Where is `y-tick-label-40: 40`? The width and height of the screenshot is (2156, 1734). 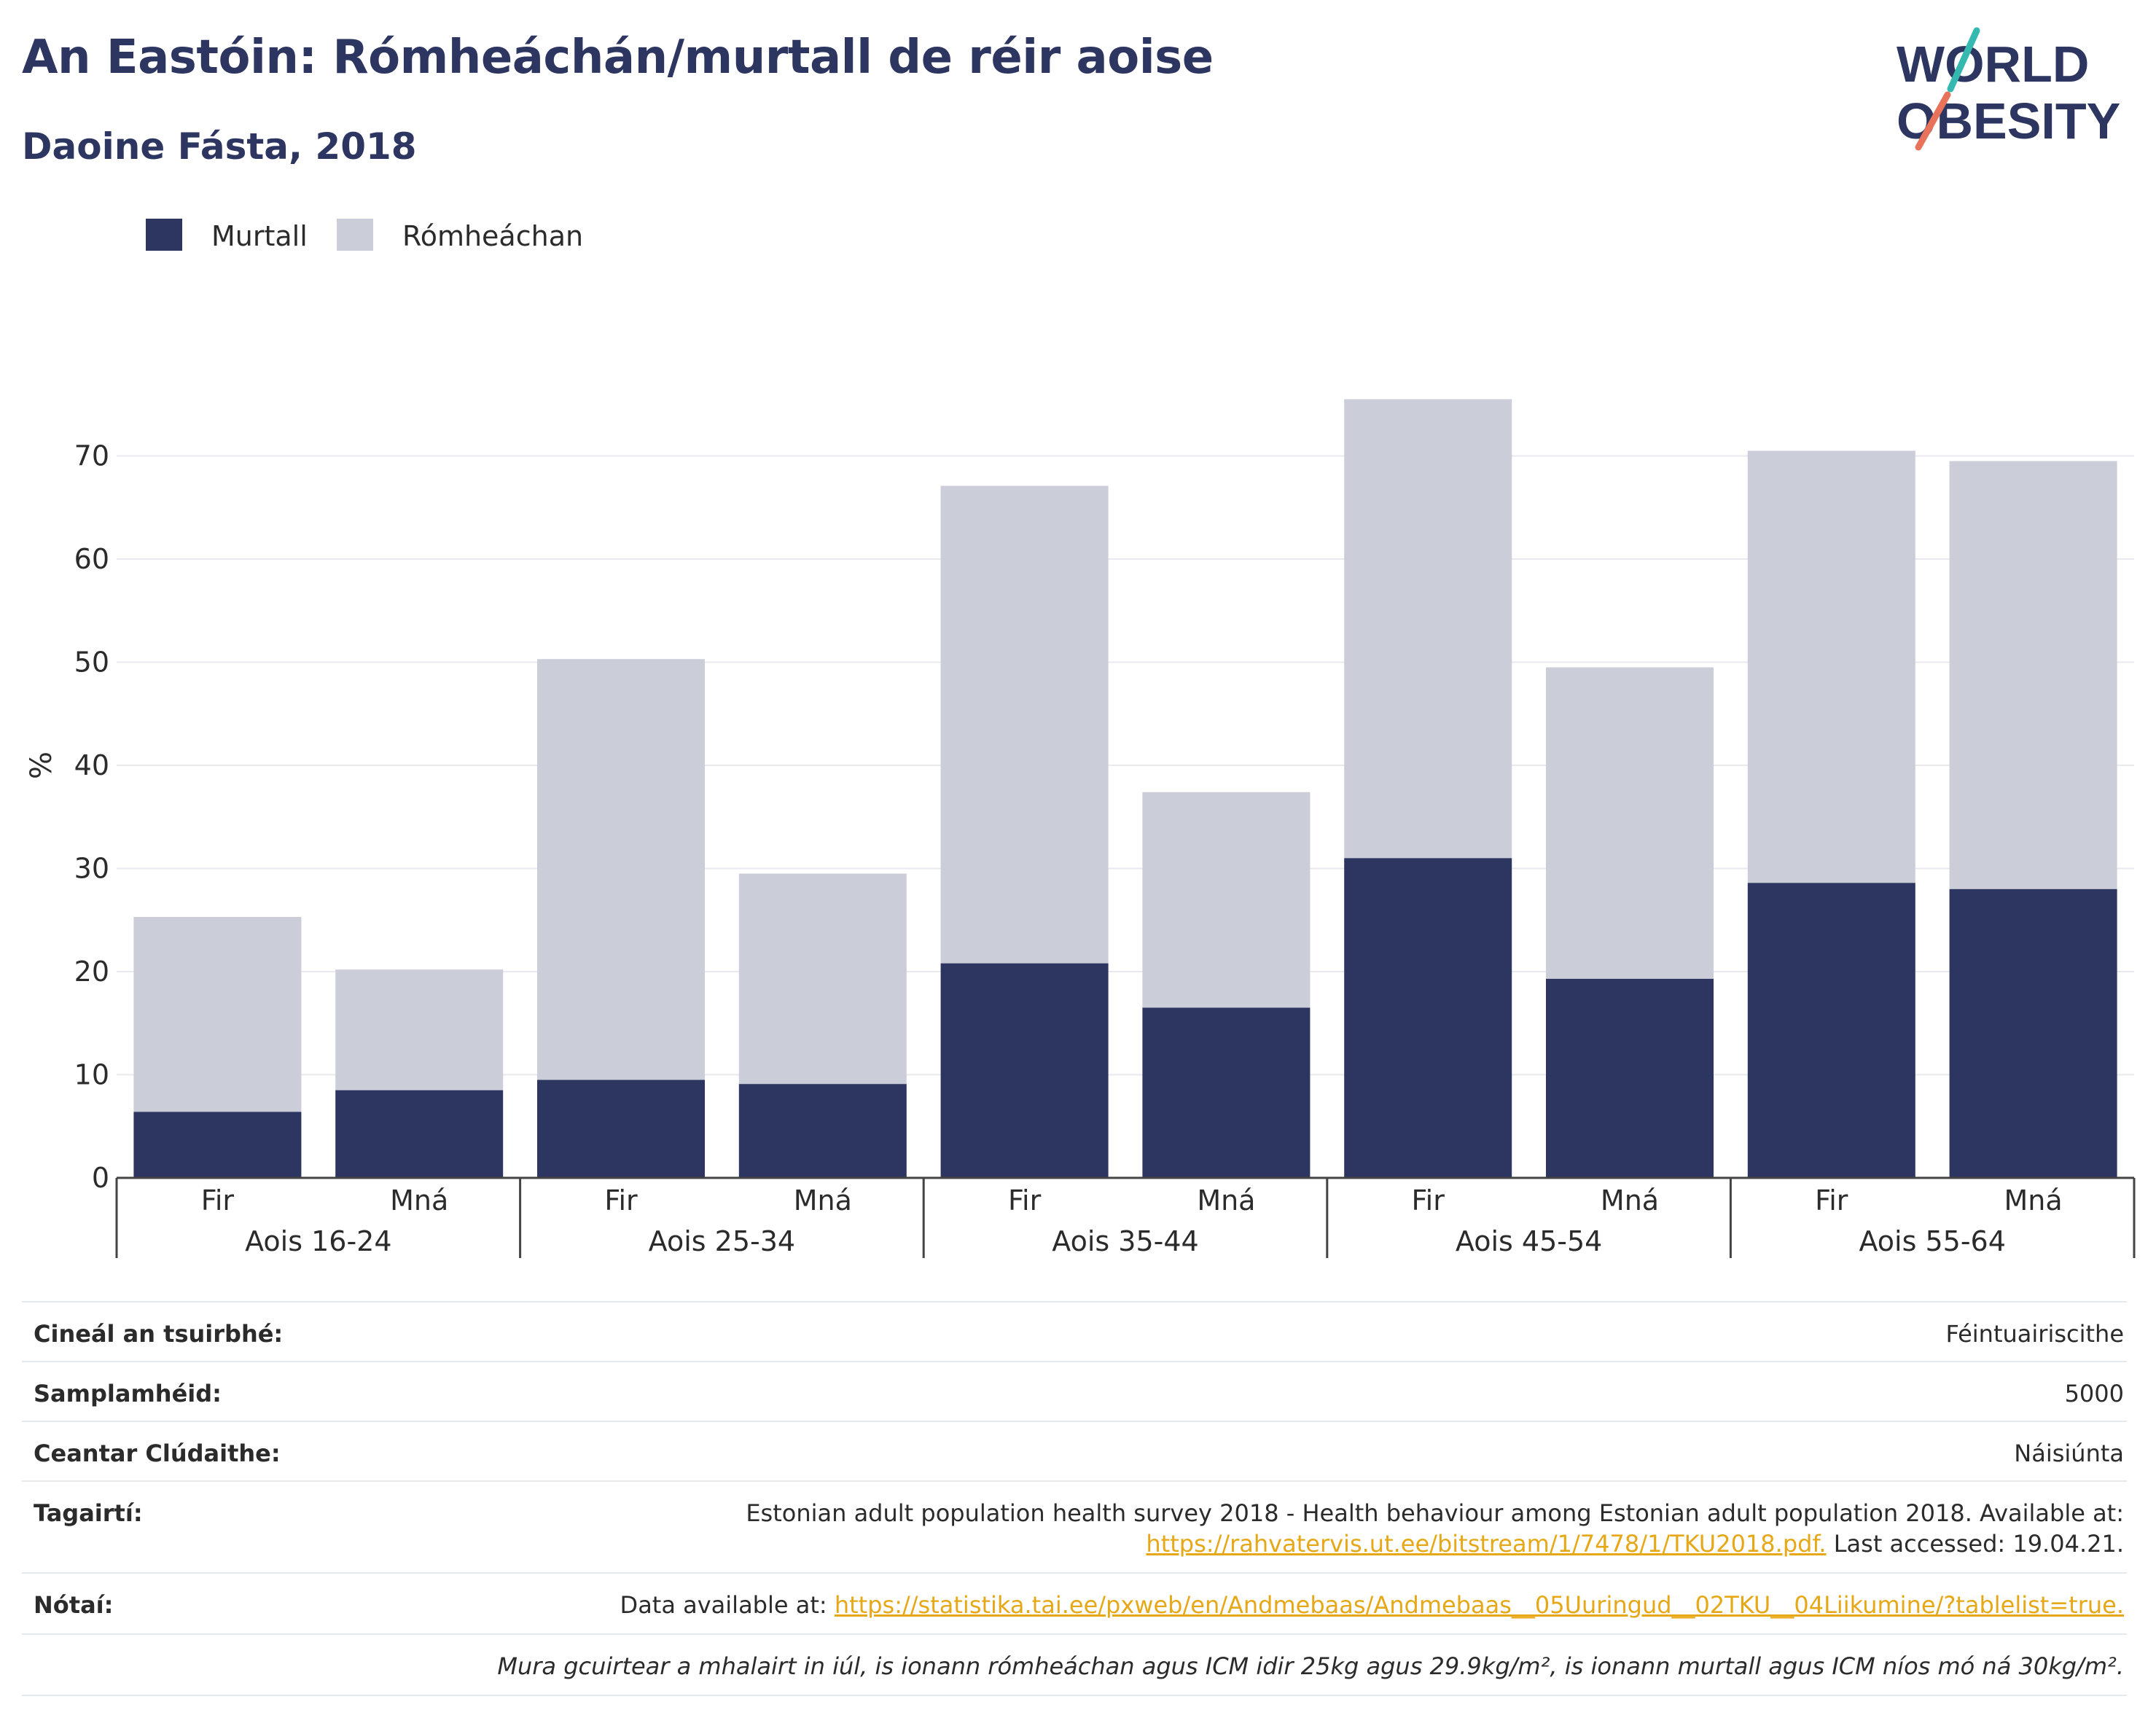 y-tick-label-40: 40 is located at coordinates (92, 765).